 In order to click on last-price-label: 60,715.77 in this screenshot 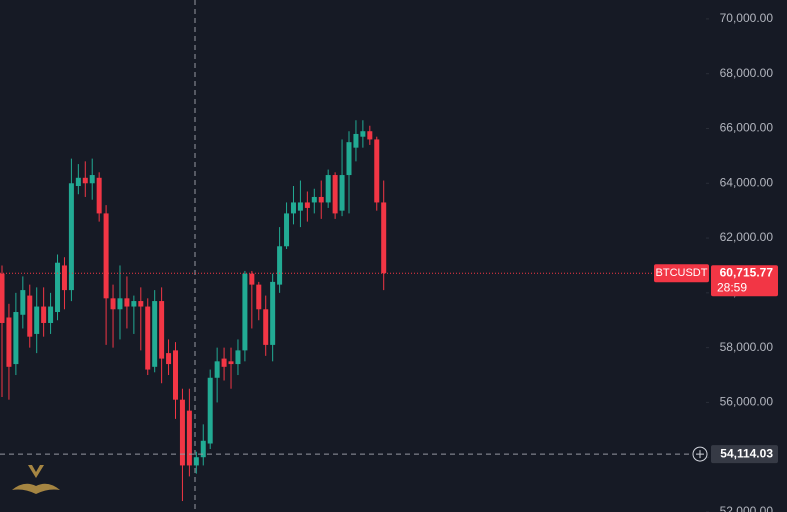, I will do `click(747, 272)`.